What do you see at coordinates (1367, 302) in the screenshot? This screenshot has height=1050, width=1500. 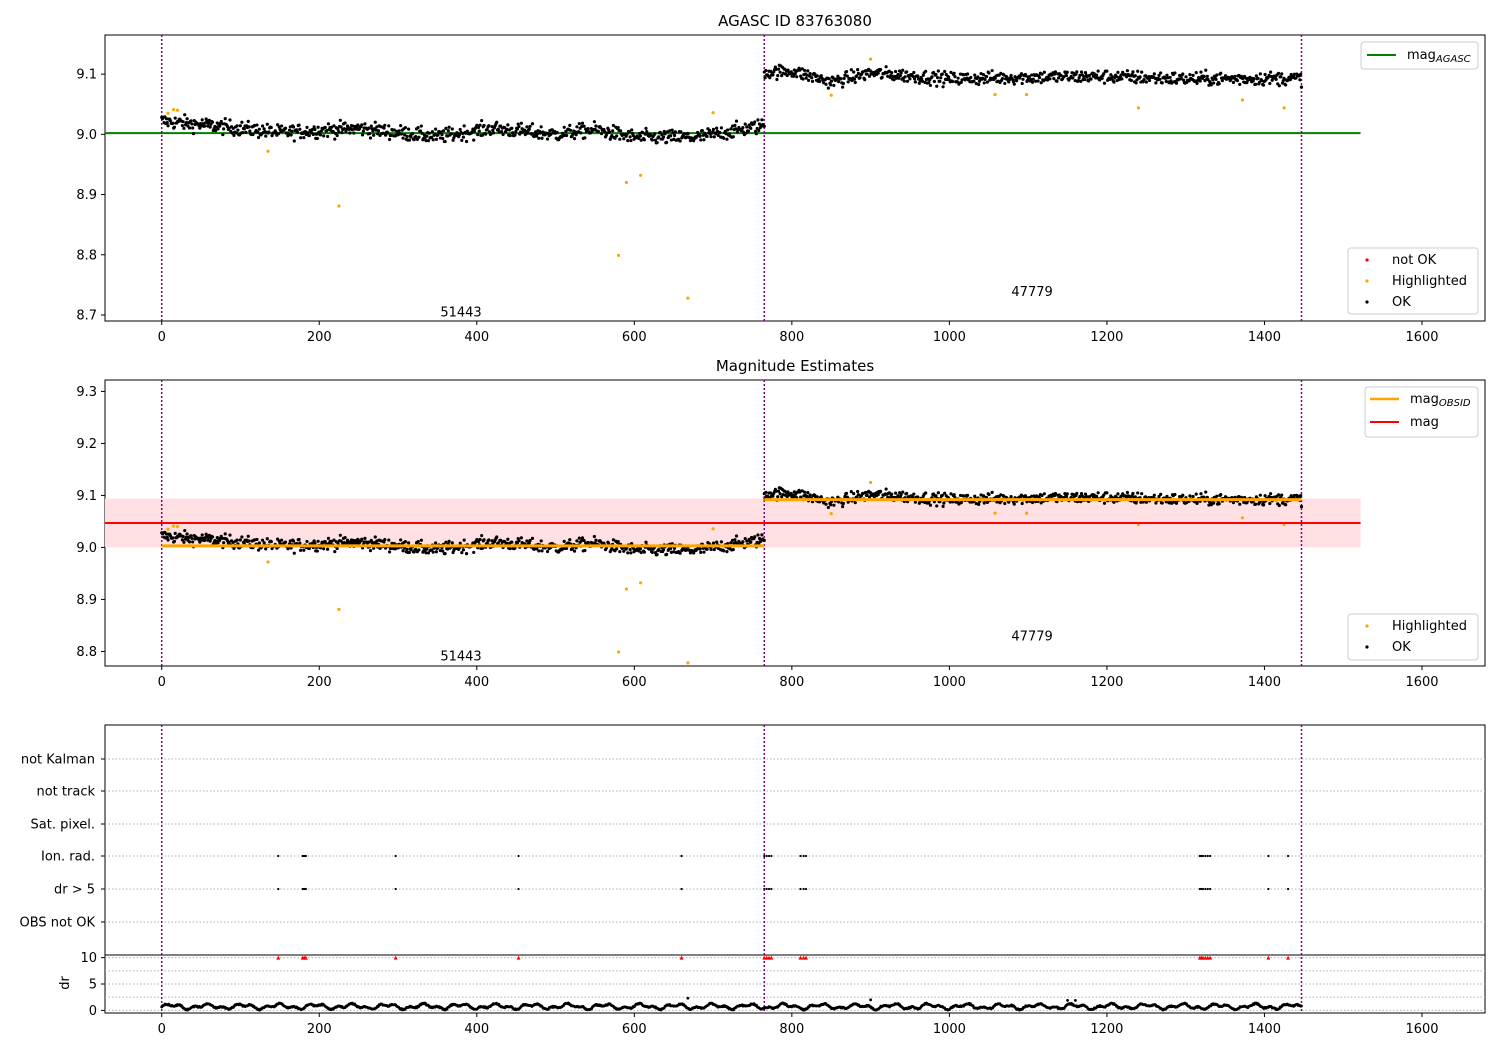 I see `legend-ok-marker` at bounding box center [1367, 302].